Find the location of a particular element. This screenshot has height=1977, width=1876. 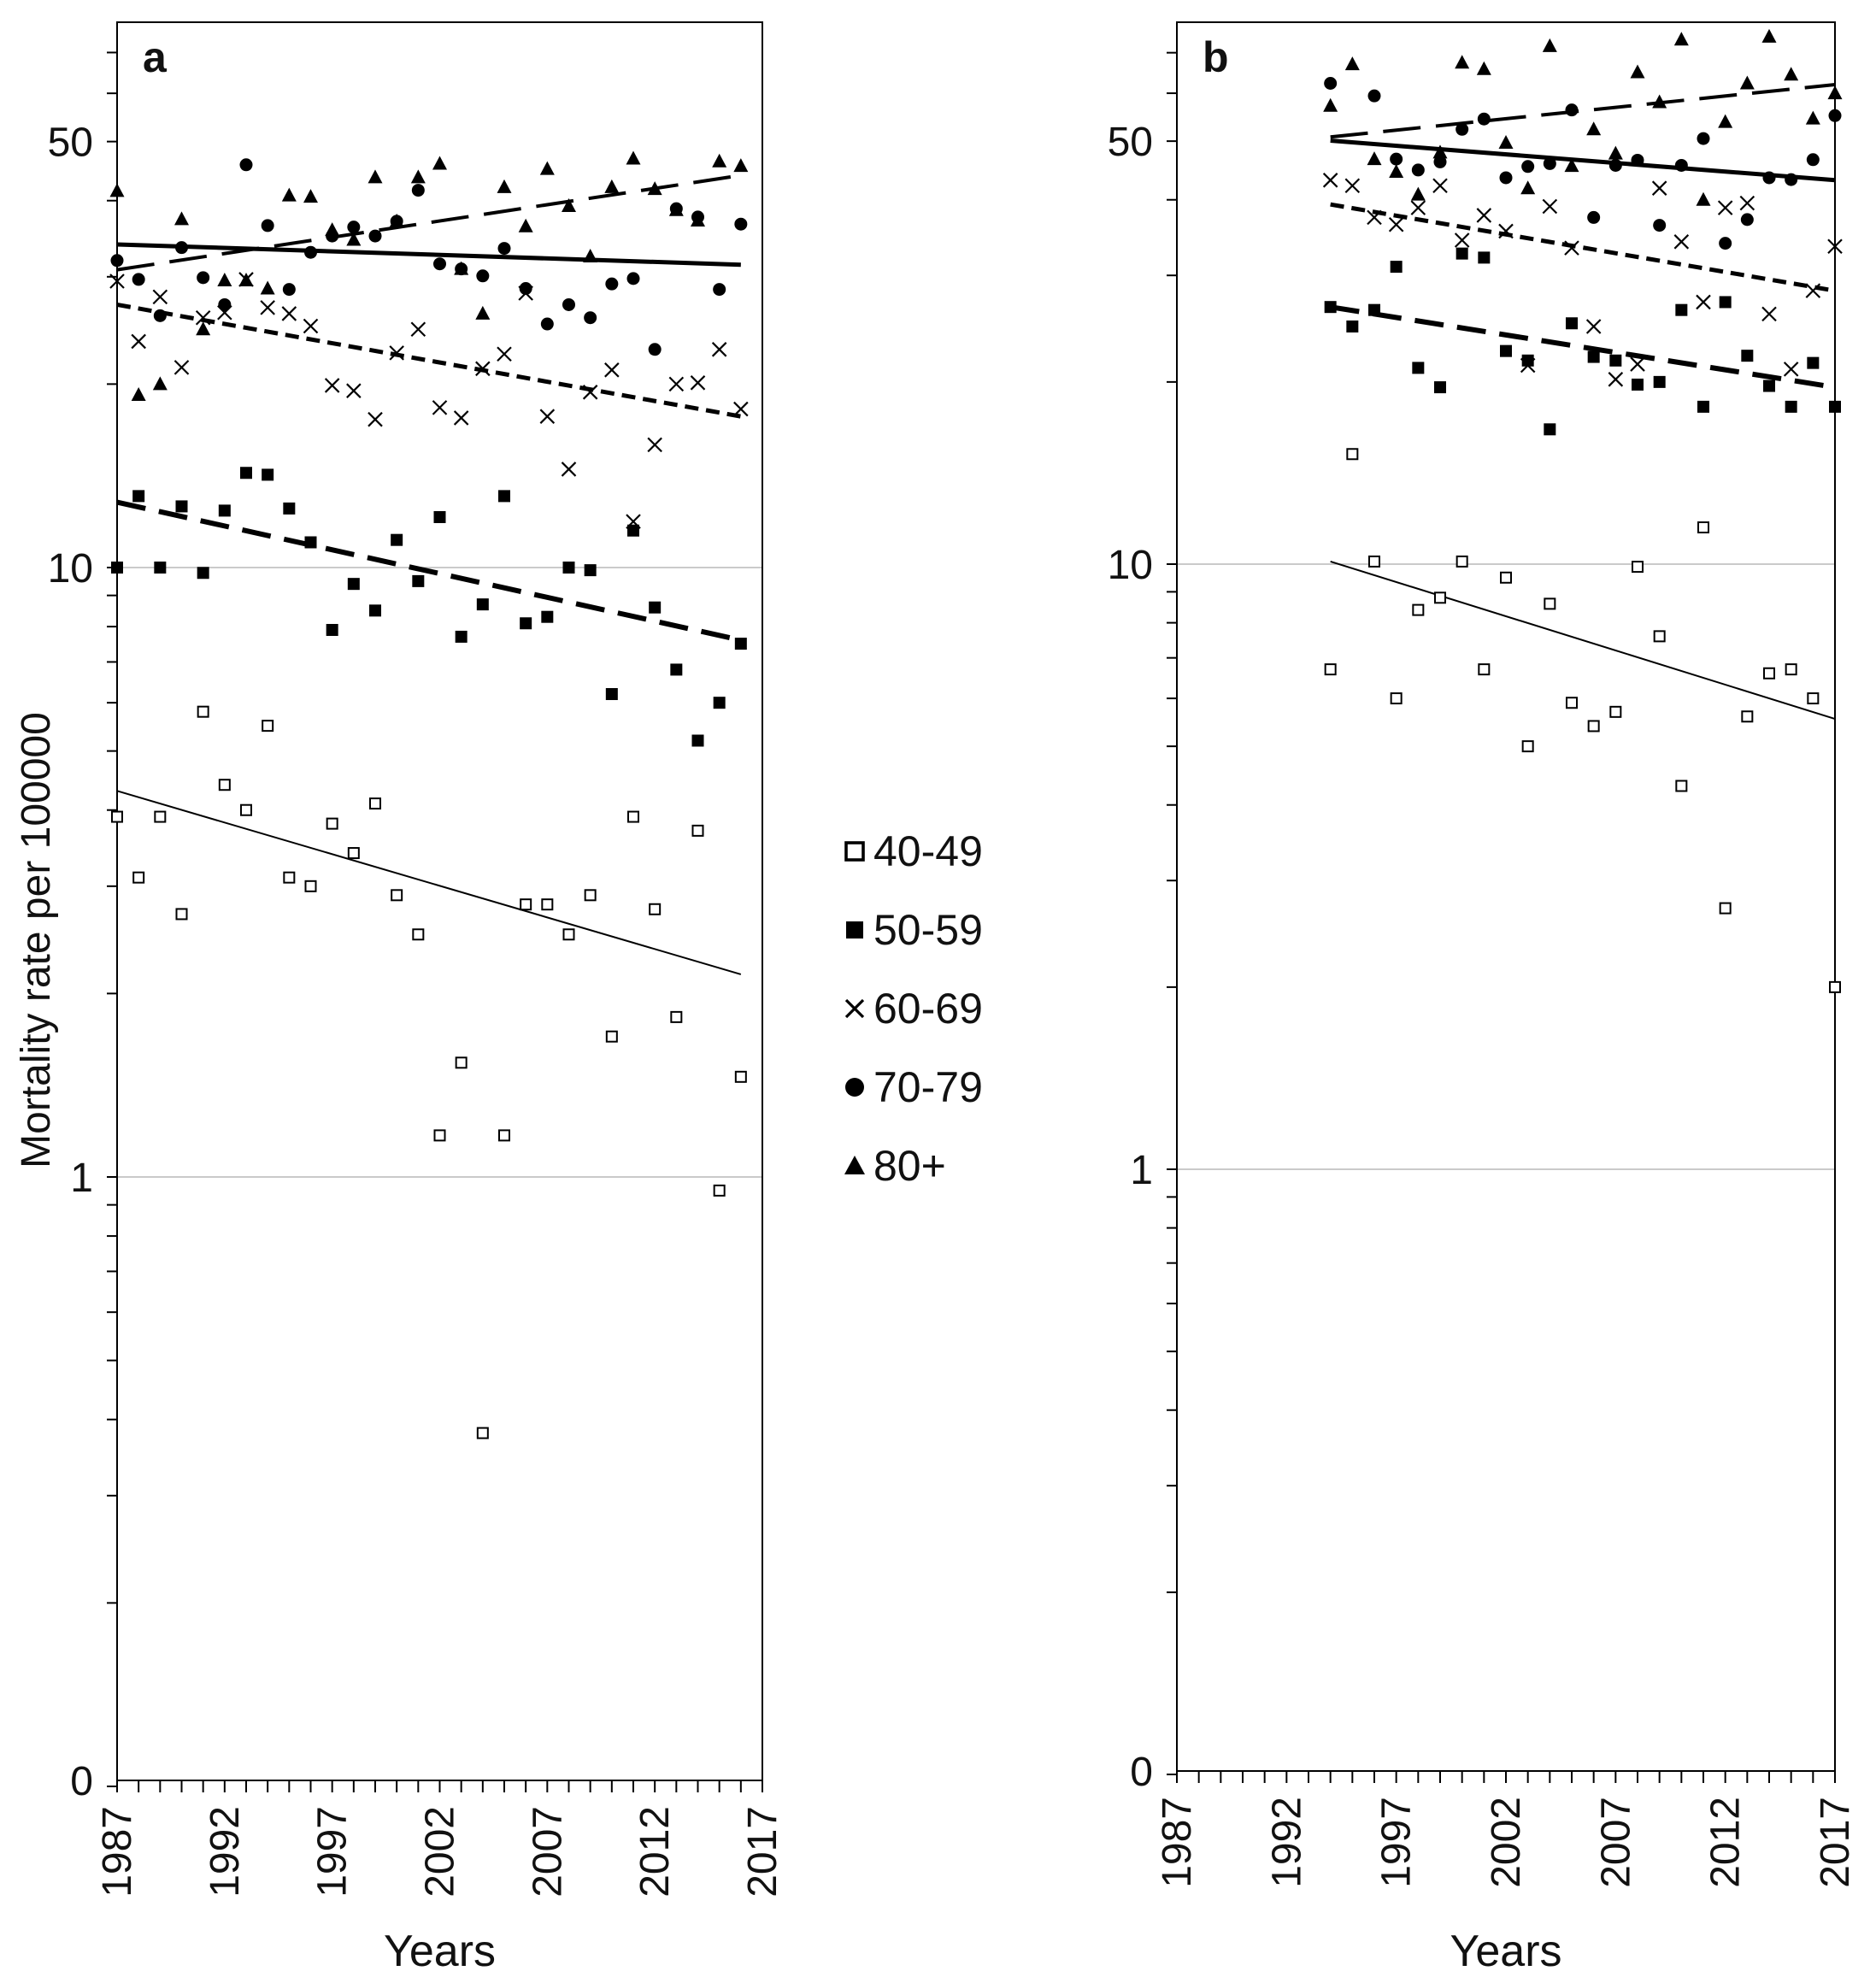

y-tick-label: 50 is located at coordinates (70, 143).